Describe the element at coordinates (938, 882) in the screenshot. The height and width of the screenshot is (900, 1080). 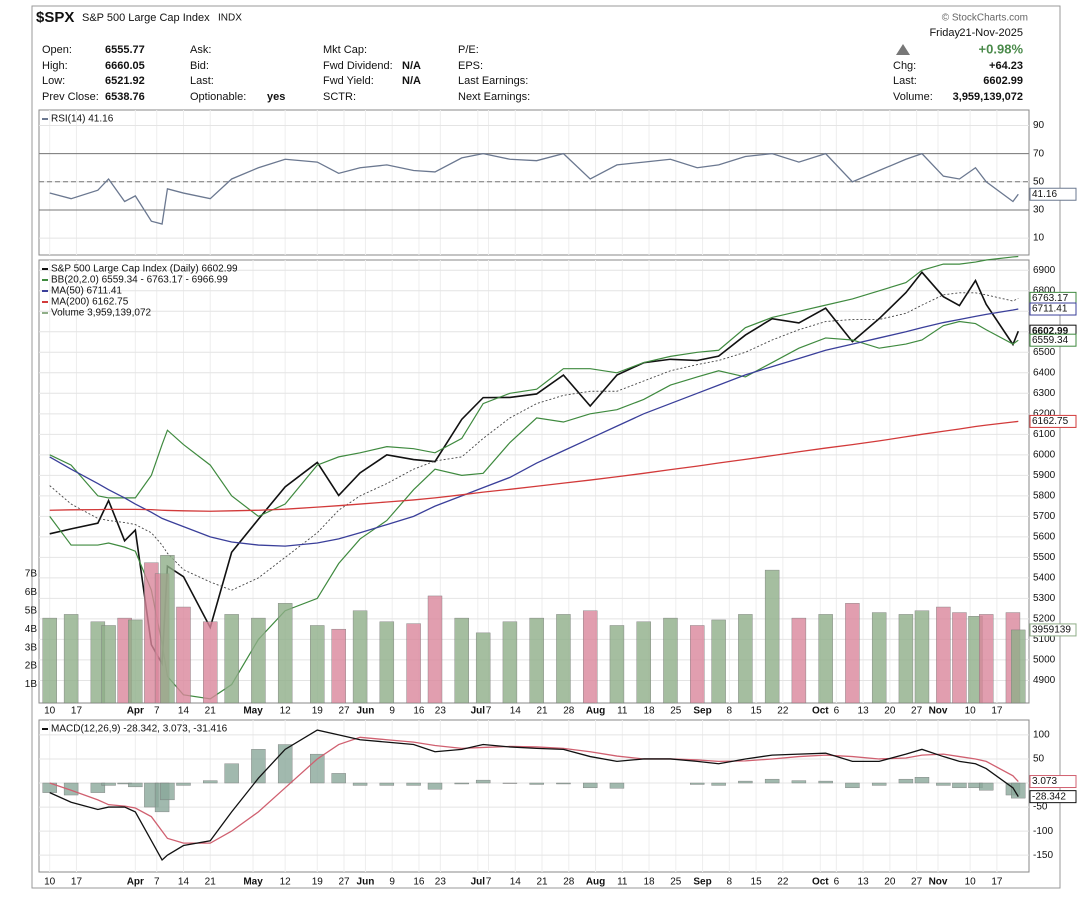
I see `x-tick-label: Nov` at that location.